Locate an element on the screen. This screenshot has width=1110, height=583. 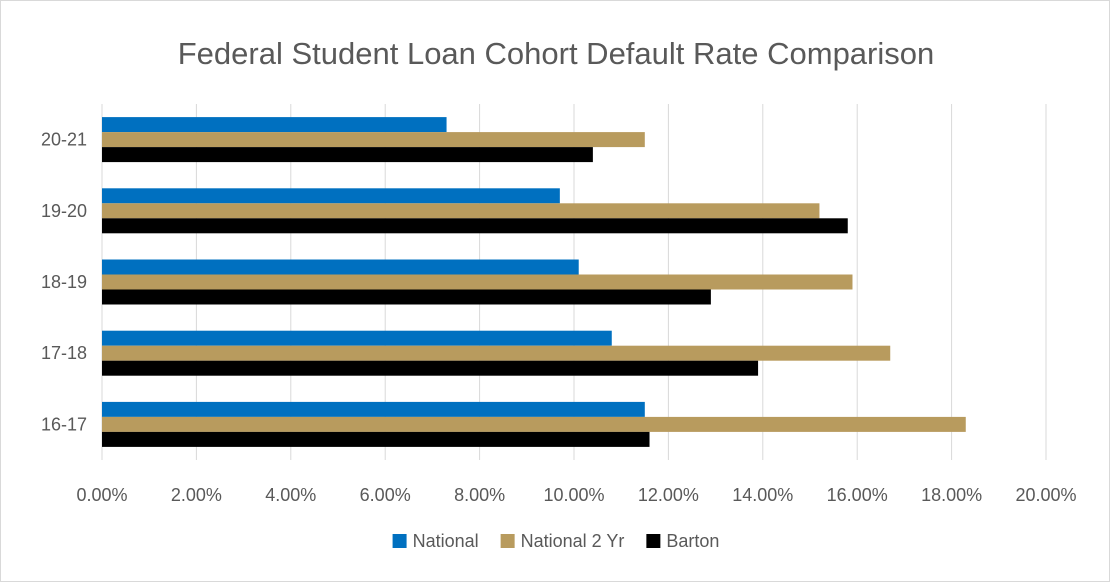
legend: National National 2 Yr Barton is located at coordinates (555, 541).